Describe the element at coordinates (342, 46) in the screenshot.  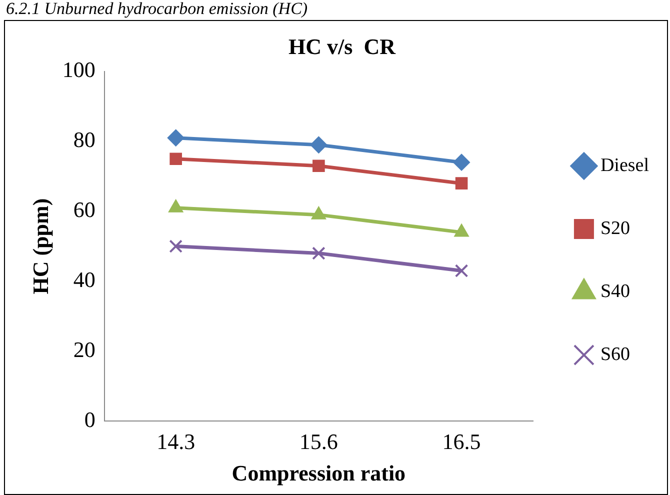
I see `chart-title: HC v/s CR` at that location.